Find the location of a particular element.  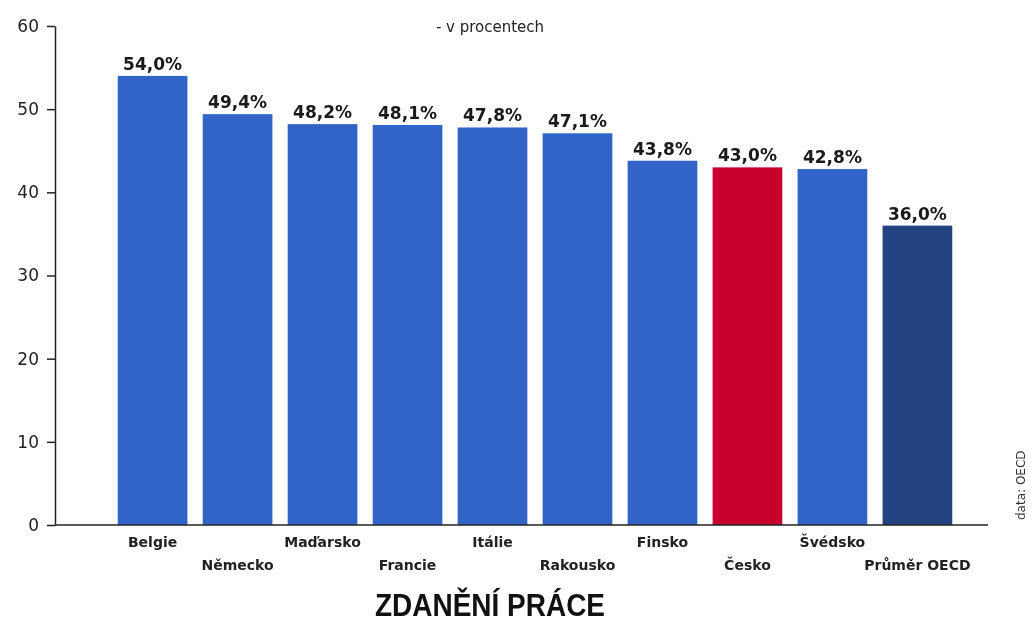

x-tick-label: Česko is located at coordinates (748, 564).